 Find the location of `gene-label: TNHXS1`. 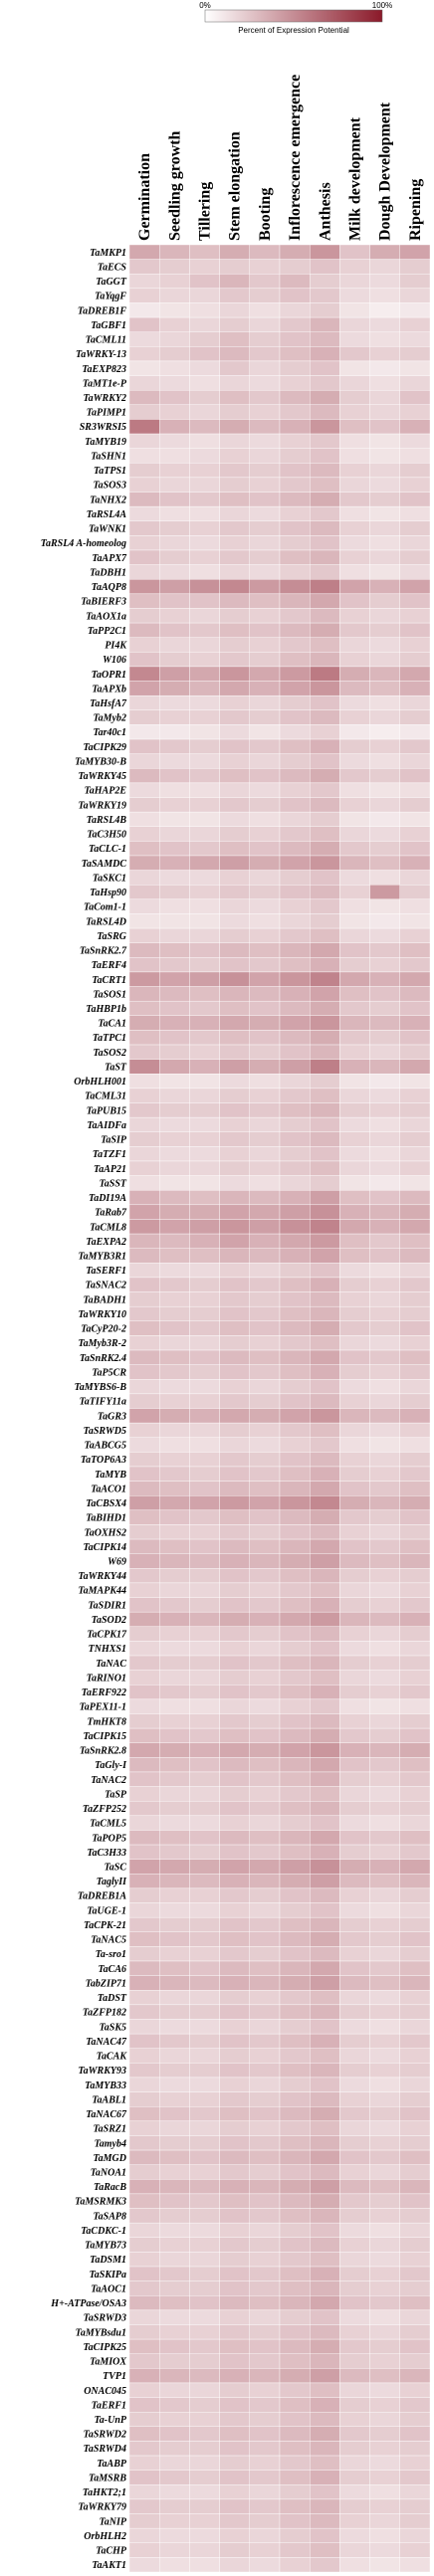

gene-label: TNHXS1 is located at coordinates (108, 1649).